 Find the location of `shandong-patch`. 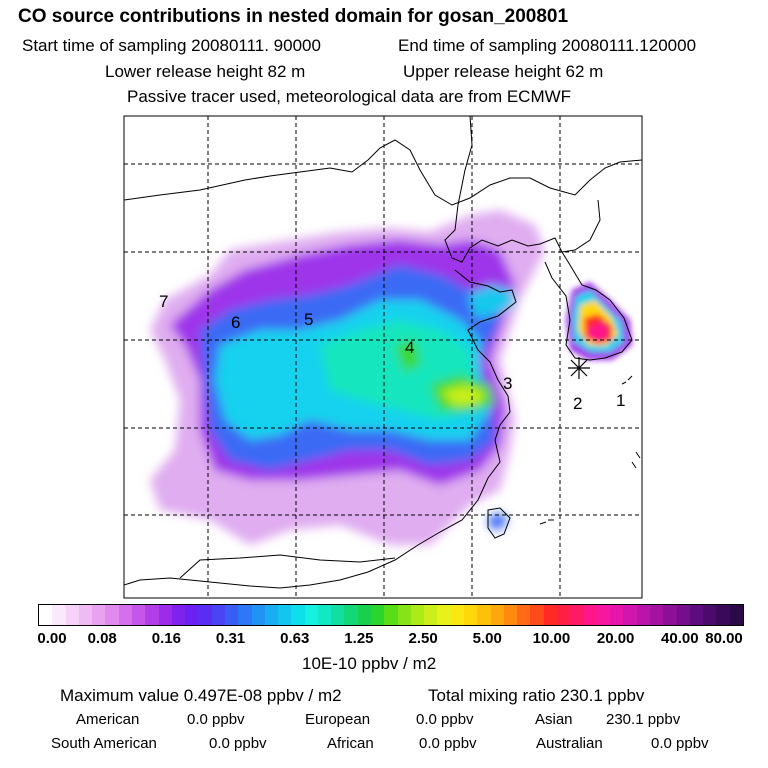

shandong-patch is located at coordinates (491, 301).